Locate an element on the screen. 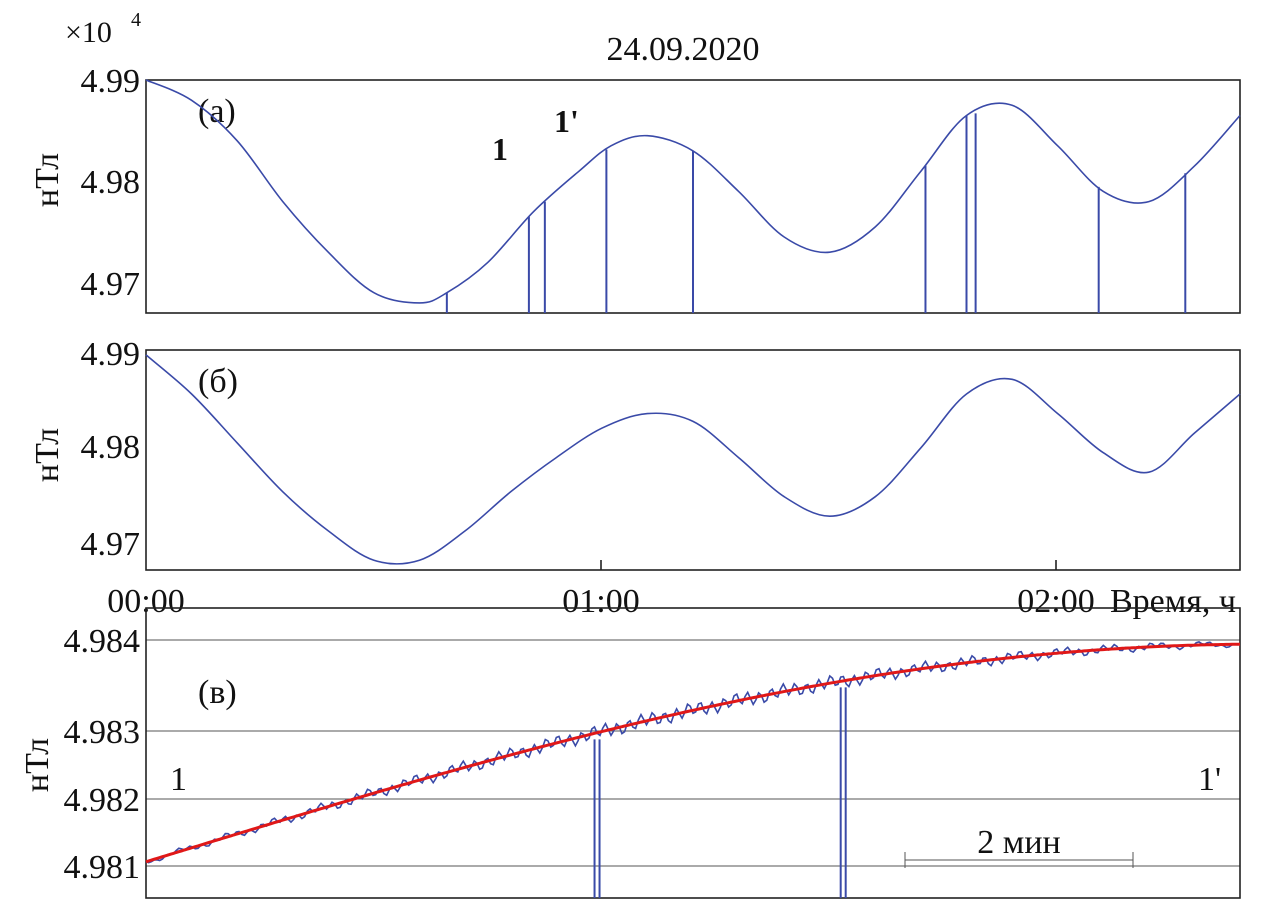 The height and width of the screenshot is (902, 1273). panel-a-label: (а) is located at coordinates (217, 111).